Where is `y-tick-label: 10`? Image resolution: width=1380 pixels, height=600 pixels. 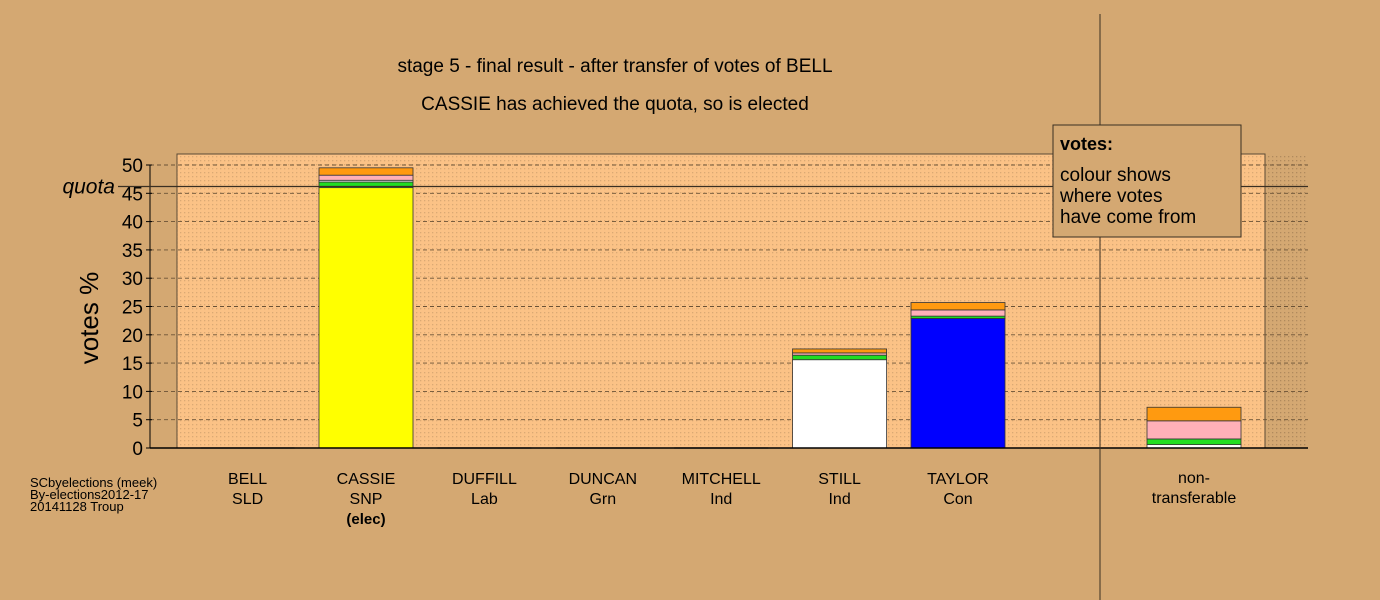
y-tick-label: 10 is located at coordinates (132, 392).